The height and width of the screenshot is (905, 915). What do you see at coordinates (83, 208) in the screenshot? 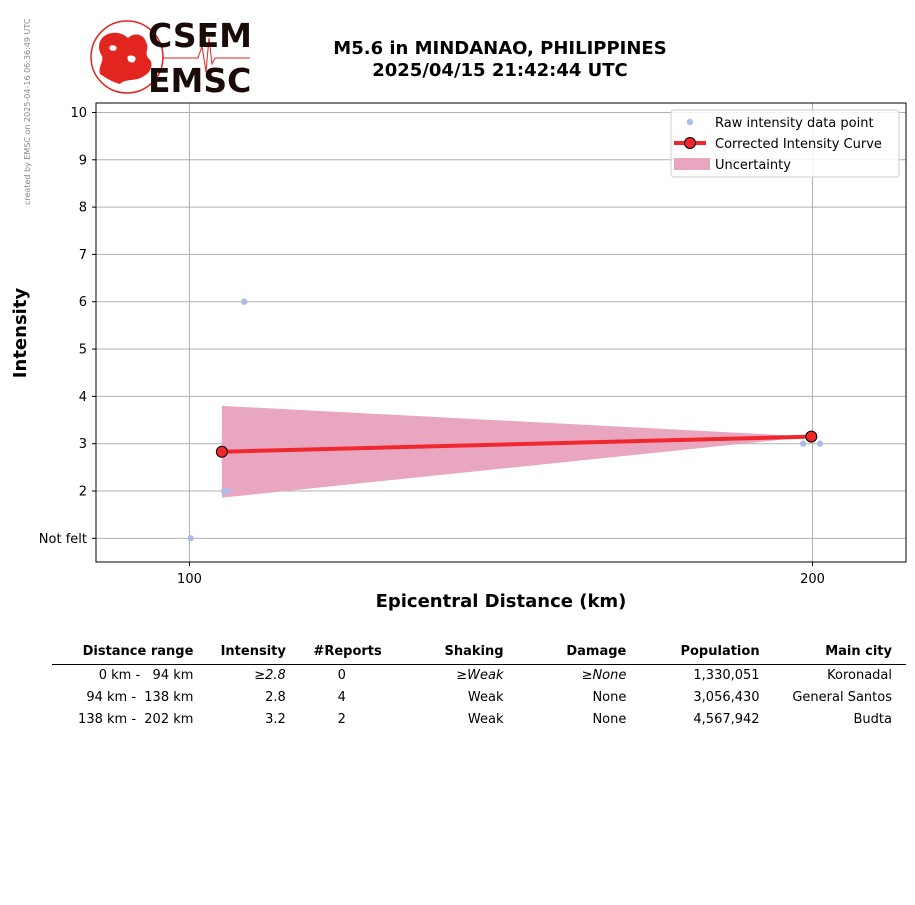
I see `y-tick-label: 8` at bounding box center [83, 208].